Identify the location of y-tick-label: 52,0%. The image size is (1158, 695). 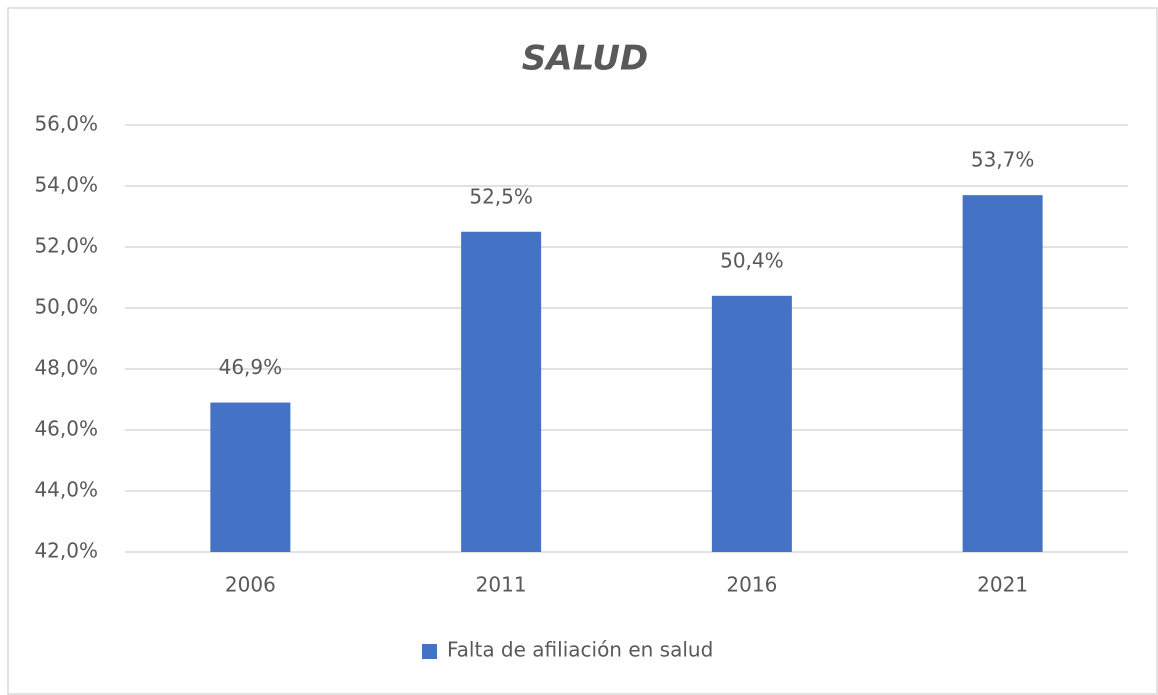
(66, 246).